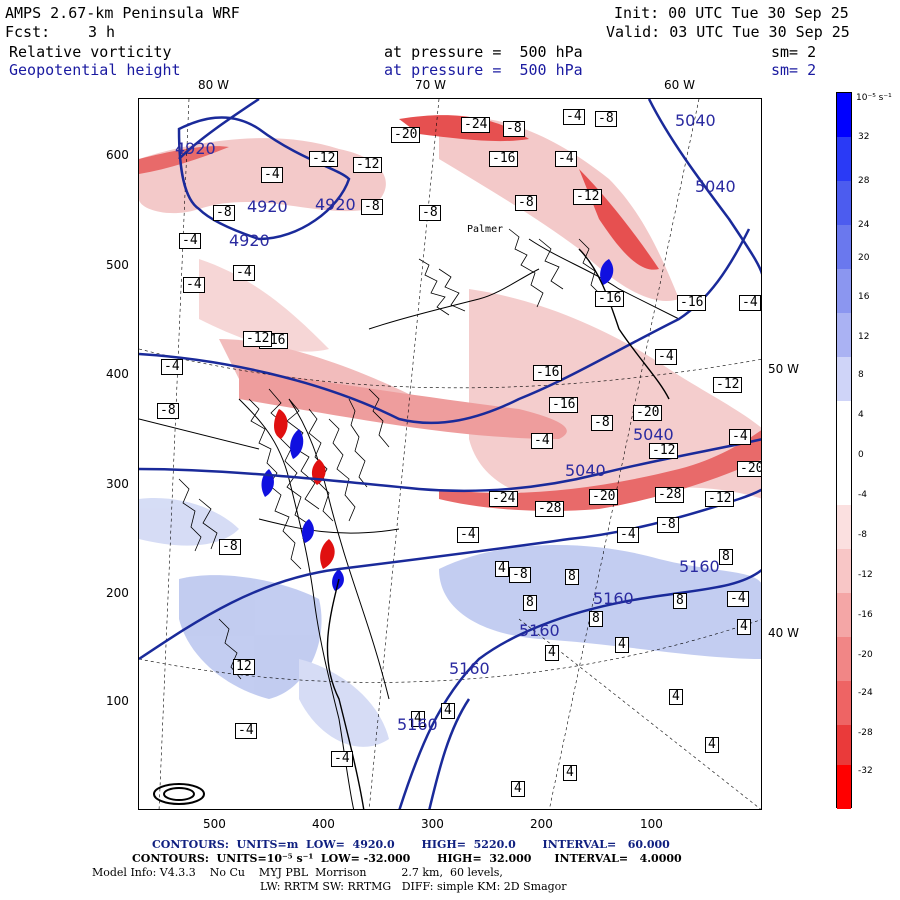  I want to click on colorbar-tick: 0, so click(861, 455).